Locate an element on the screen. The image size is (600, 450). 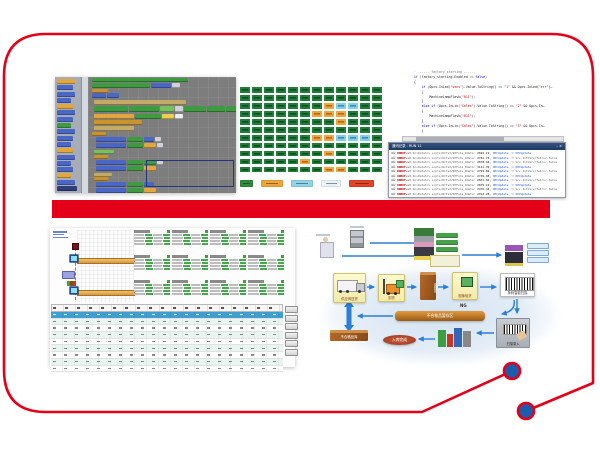
code-token: (Opcs.InLin( is located at coordinates (449, 125).